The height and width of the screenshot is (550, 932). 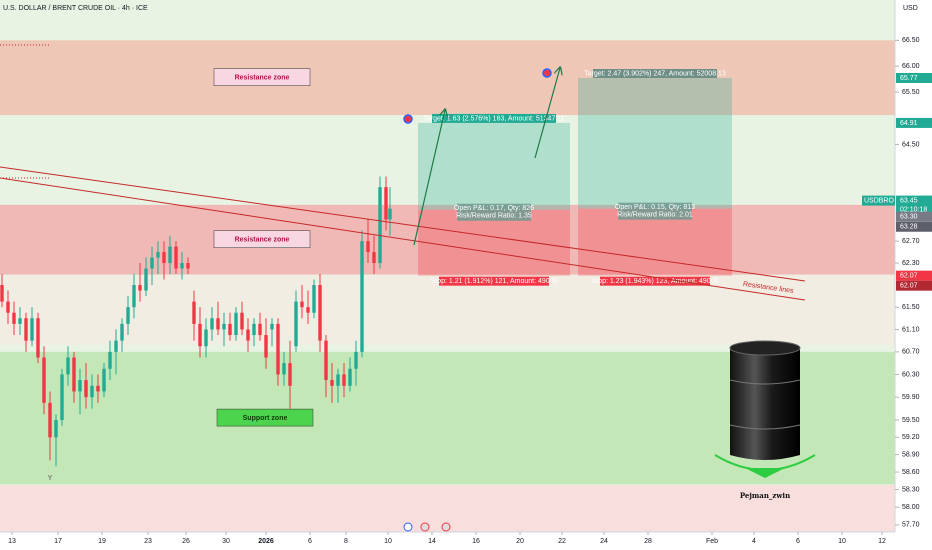 What do you see at coordinates (265, 418) in the screenshot?
I see `zone-label: Support zone` at bounding box center [265, 418].